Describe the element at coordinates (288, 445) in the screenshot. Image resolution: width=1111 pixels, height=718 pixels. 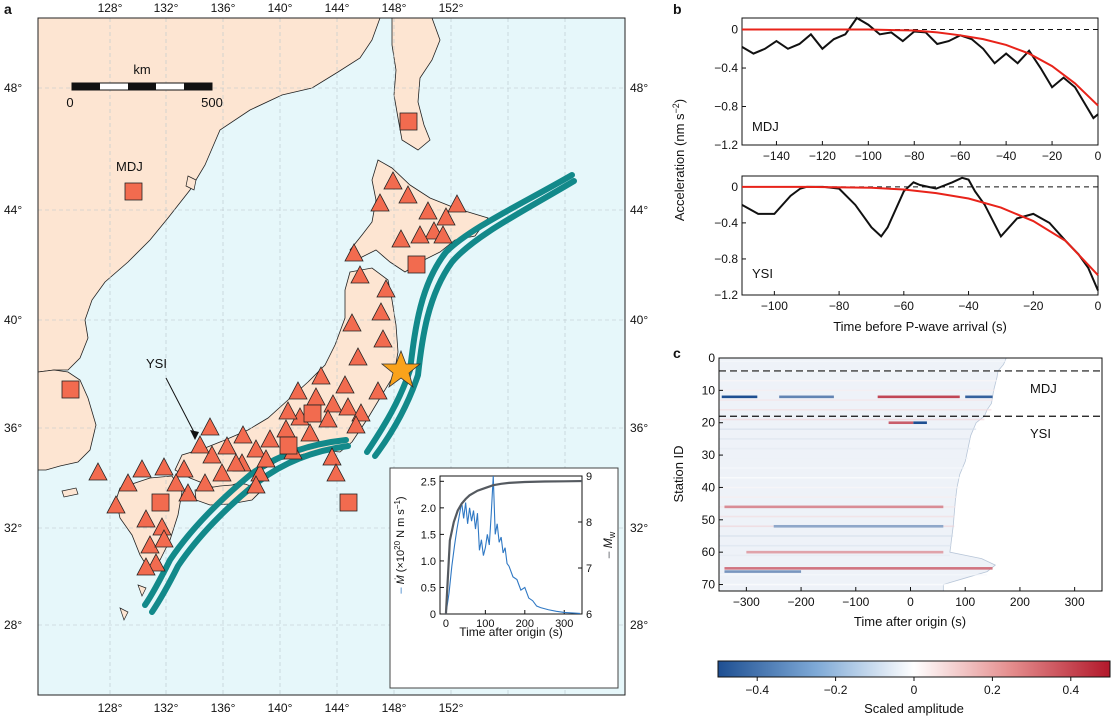
I see `station-square` at that location.